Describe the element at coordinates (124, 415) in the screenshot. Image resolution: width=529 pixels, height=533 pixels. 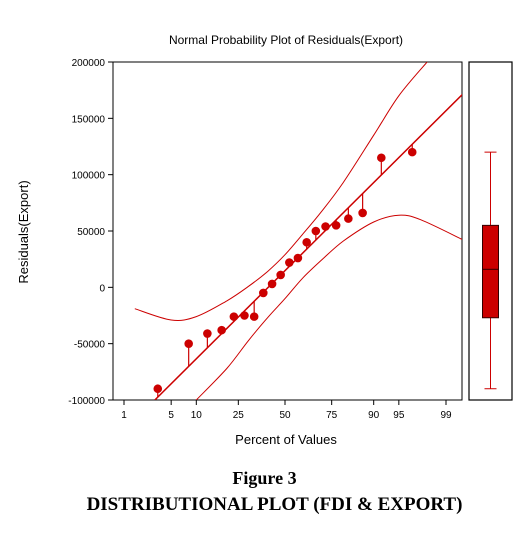
I see `x-tick-label: 1` at that location.